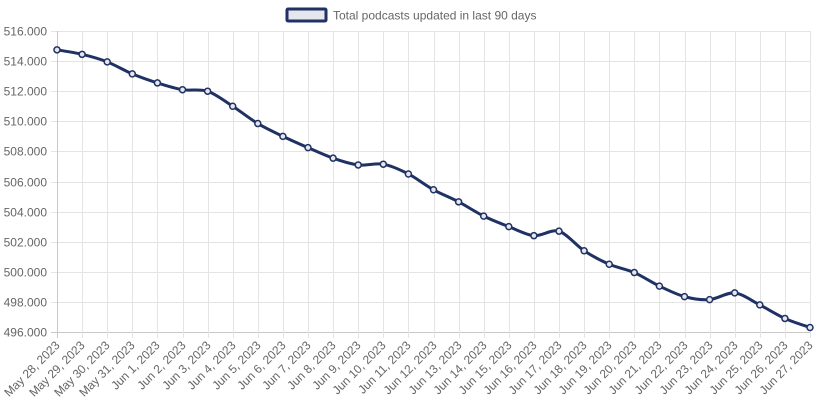 The image size is (824, 417). What do you see at coordinates (434, 16) in the screenshot?
I see `legend-label: Total podcasts updated in last 90 days` at bounding box center [434, 16].